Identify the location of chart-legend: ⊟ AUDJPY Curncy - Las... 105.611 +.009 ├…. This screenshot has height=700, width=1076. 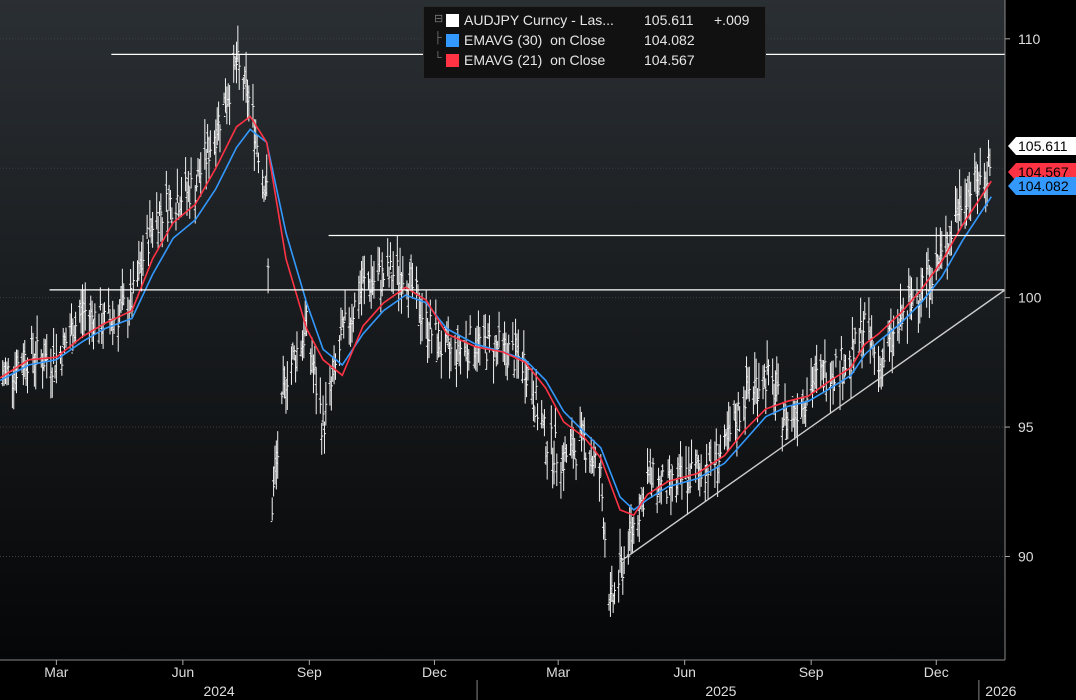
(594, 42).